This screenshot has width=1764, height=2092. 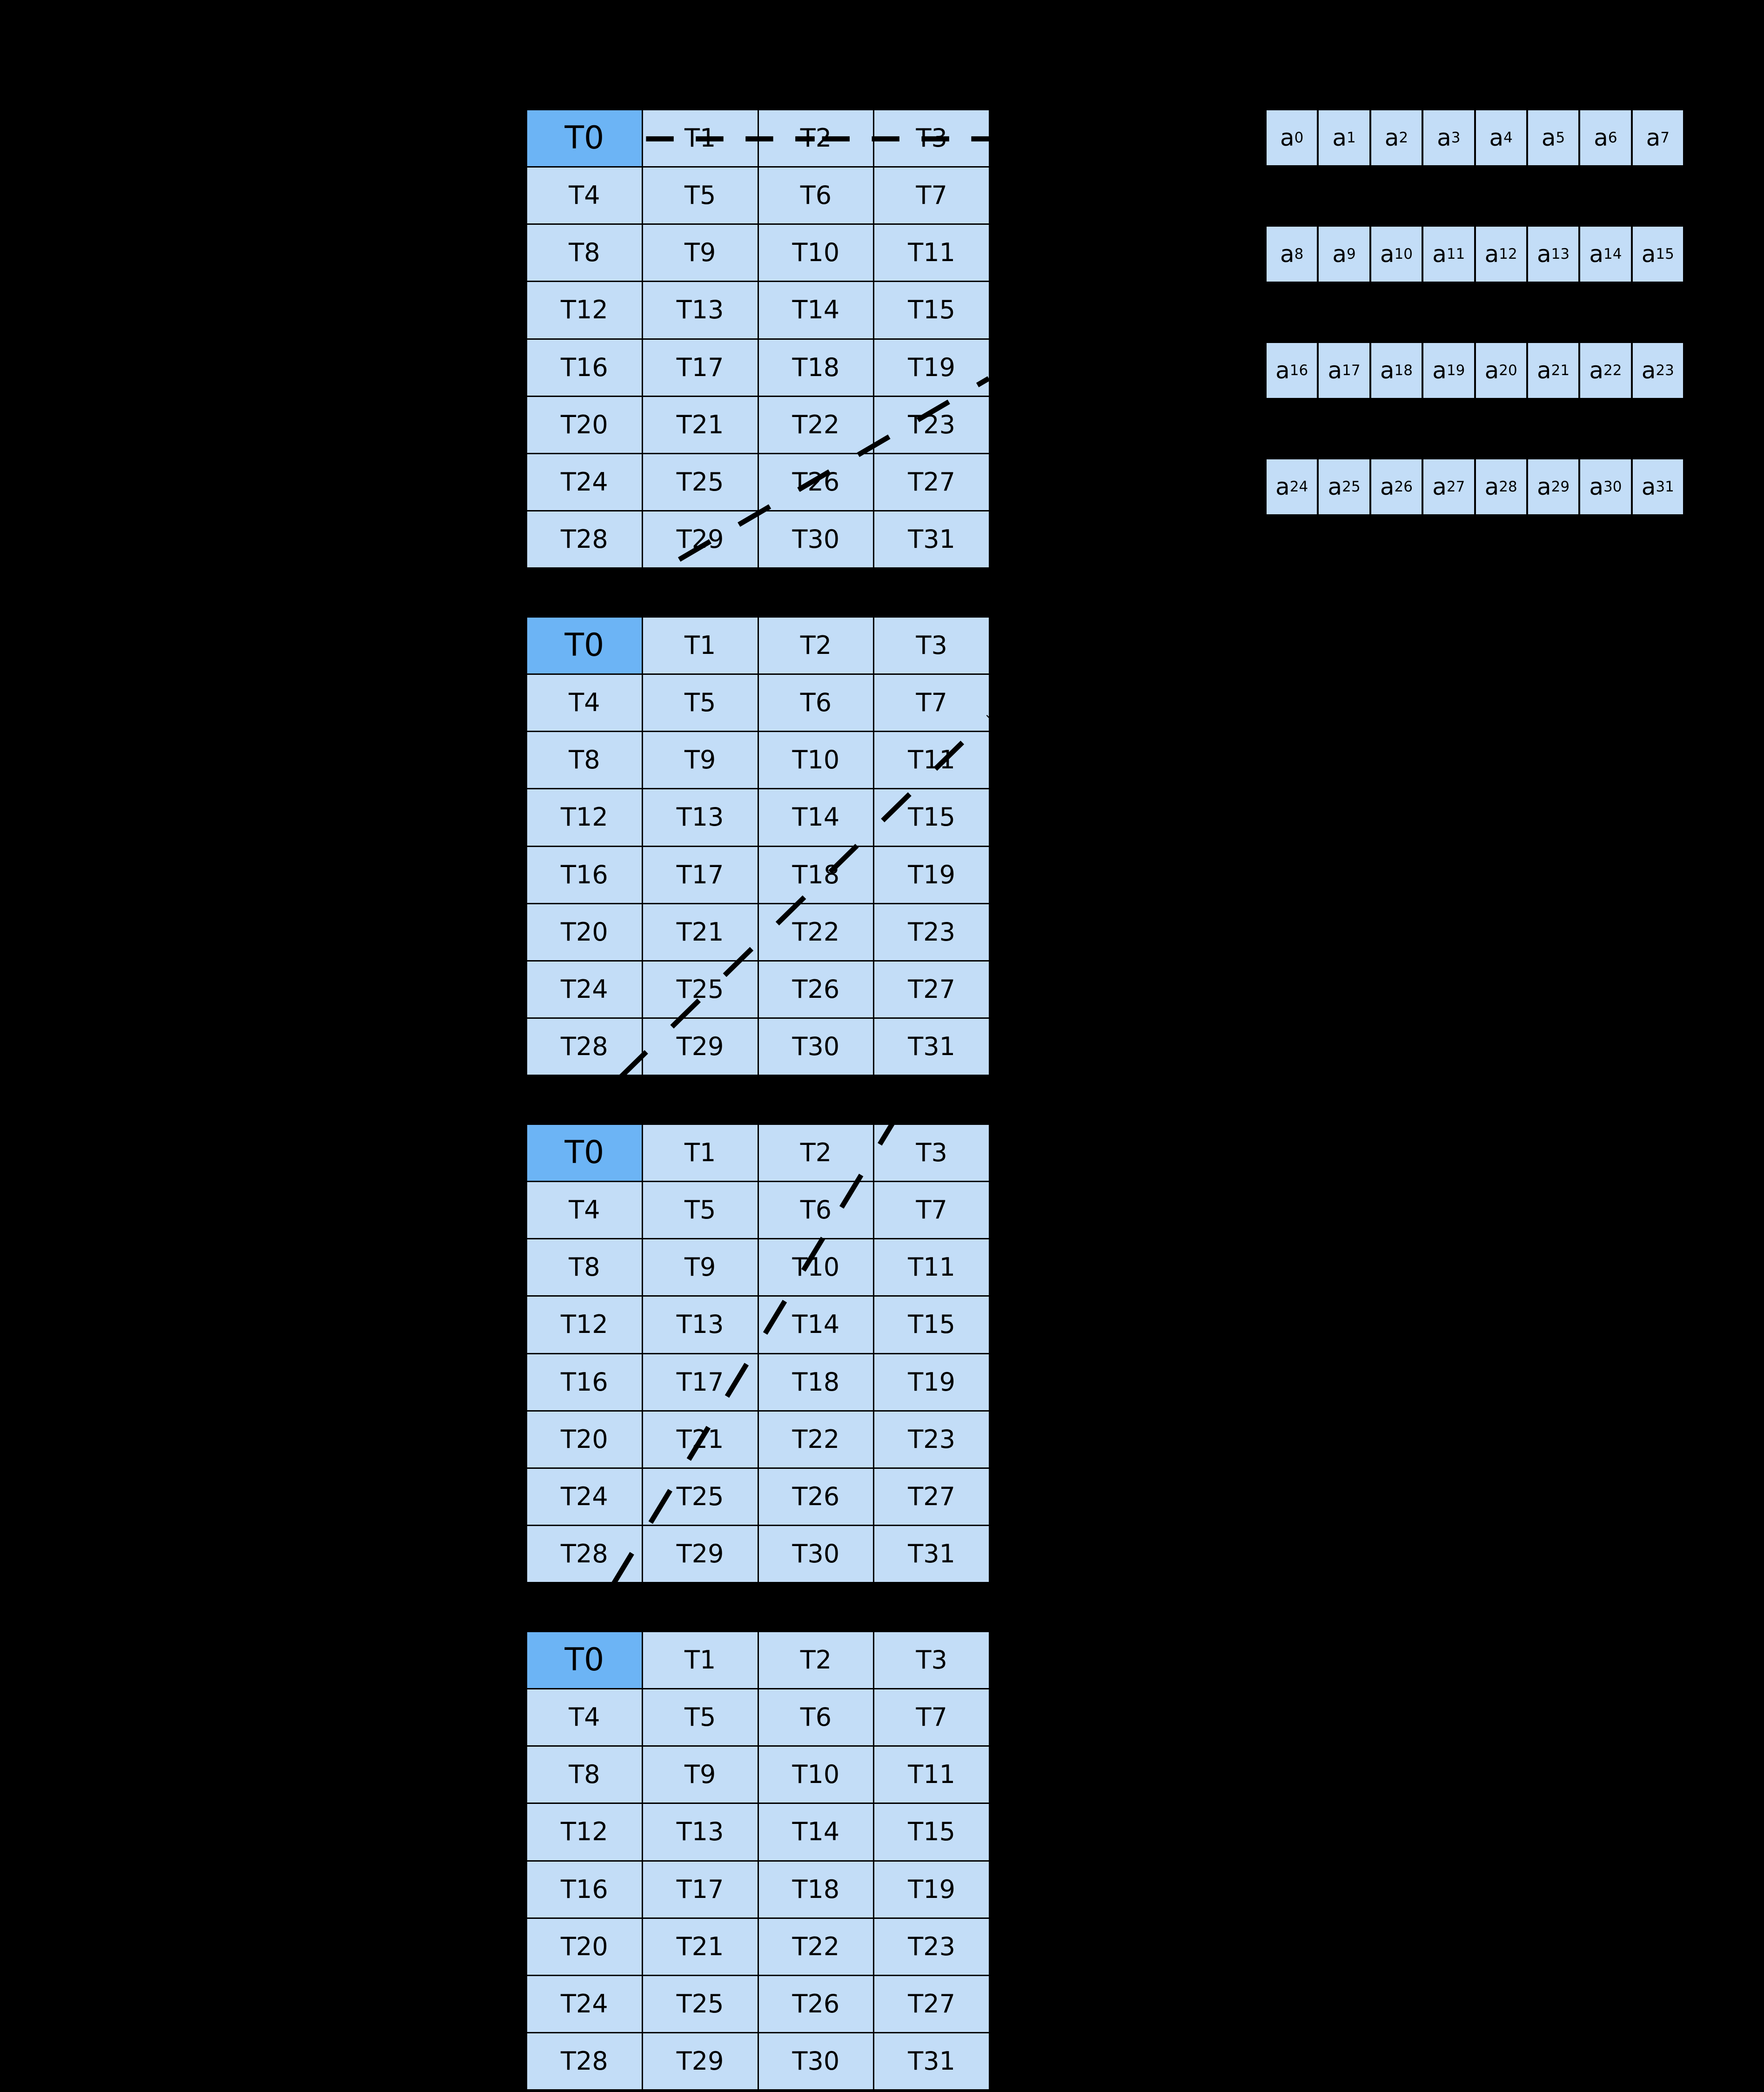 What do you see at coordinates (584, 1382) in the screenshot?
I see `thread-cell-t16: T16` at bounding box center [584, 1382].